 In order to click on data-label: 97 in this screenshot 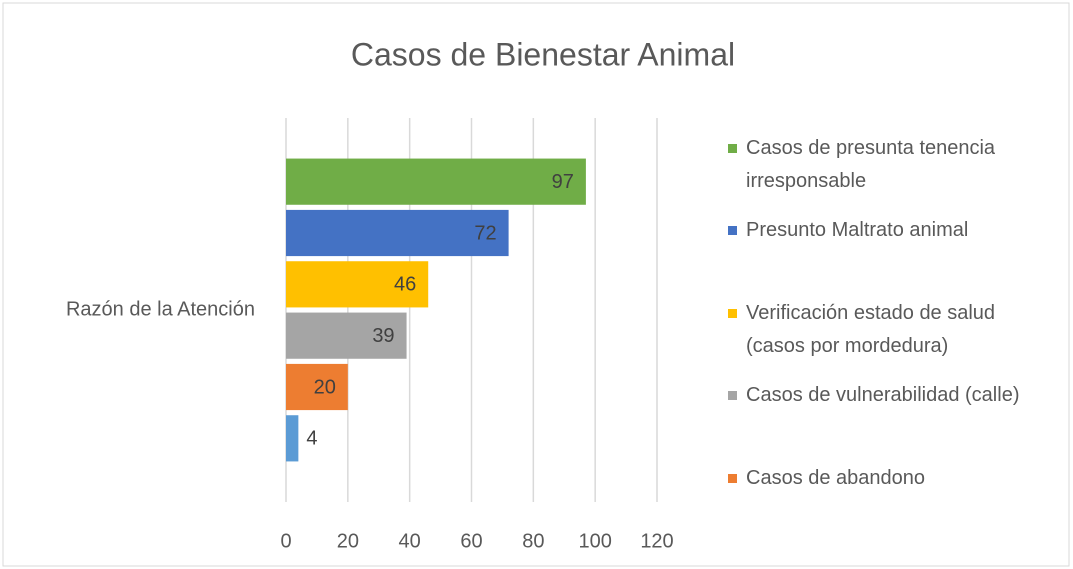, I will do `click(563, 182)`.